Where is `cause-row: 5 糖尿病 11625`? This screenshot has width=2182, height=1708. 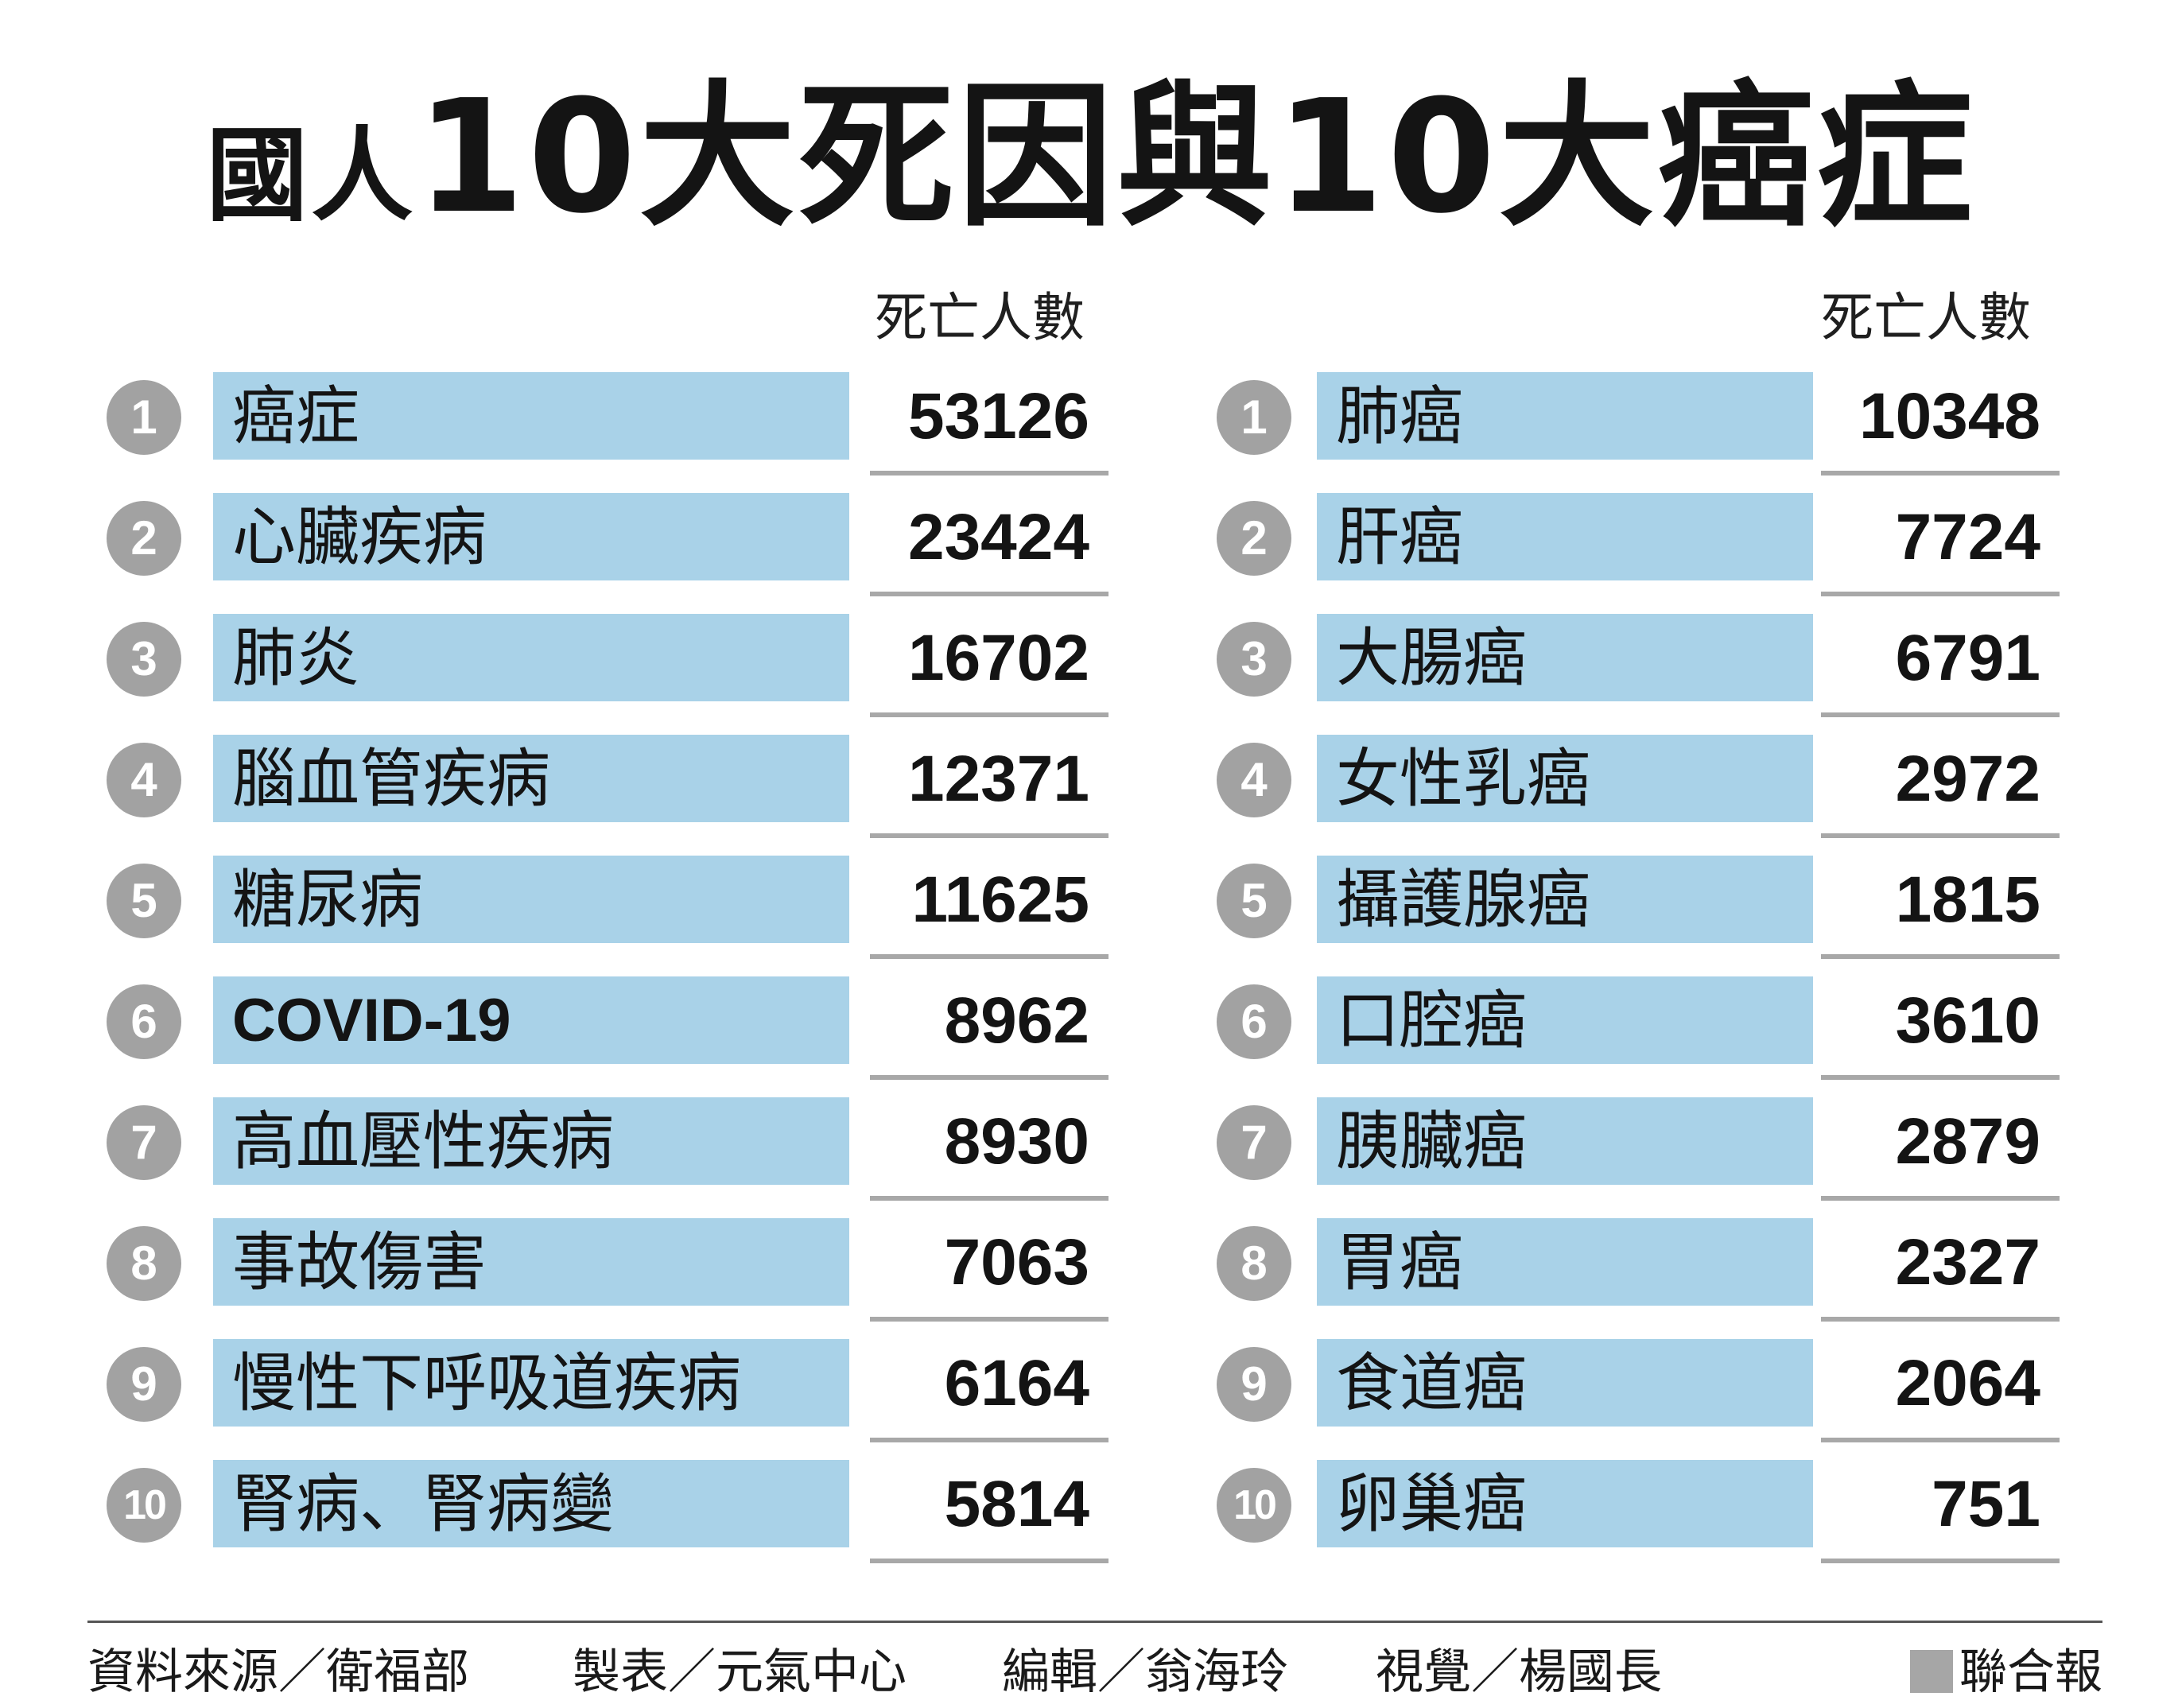 cause-row: 5 糖尿病 11625 is located at coordinates (607, 916).